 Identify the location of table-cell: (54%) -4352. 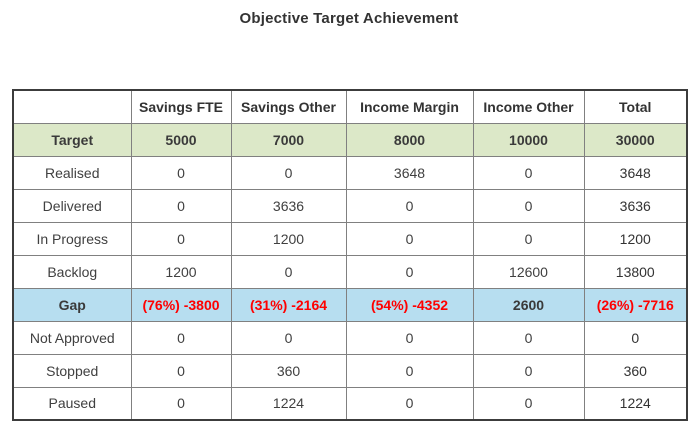
(409, 304).